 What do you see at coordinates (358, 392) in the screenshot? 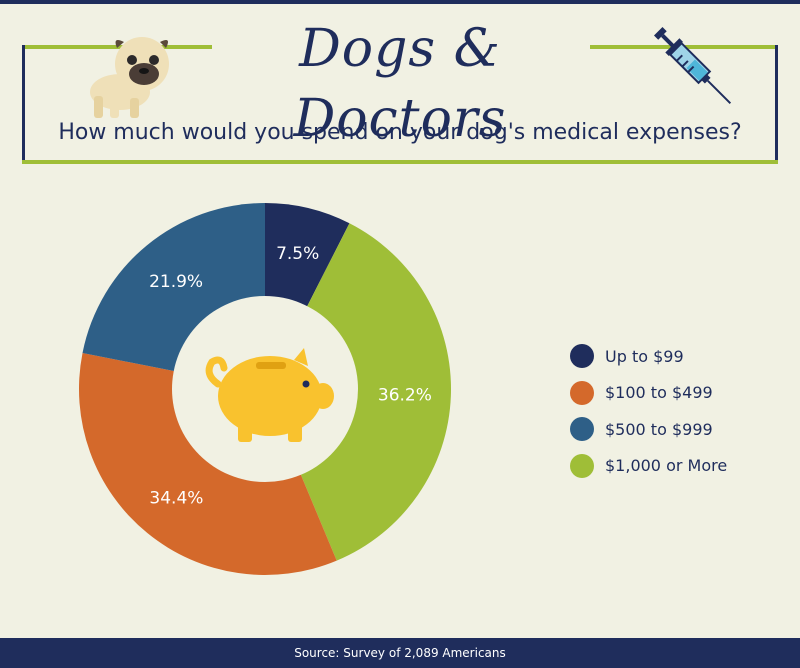
I see `pie-slice` at bounding box center [358, 392].